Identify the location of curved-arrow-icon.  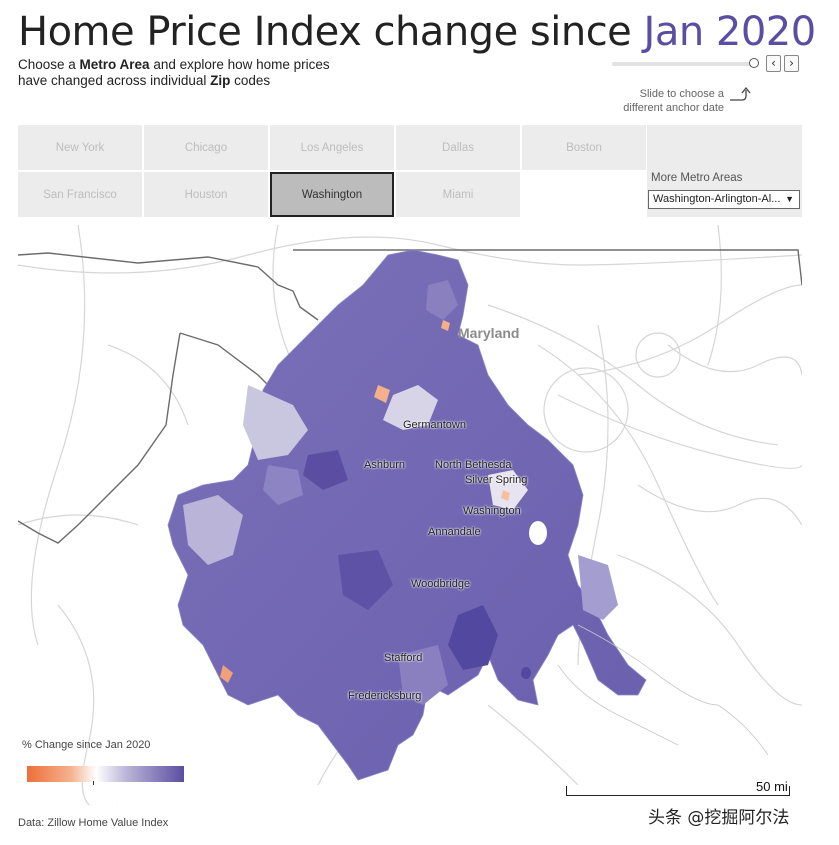
(740, 93).